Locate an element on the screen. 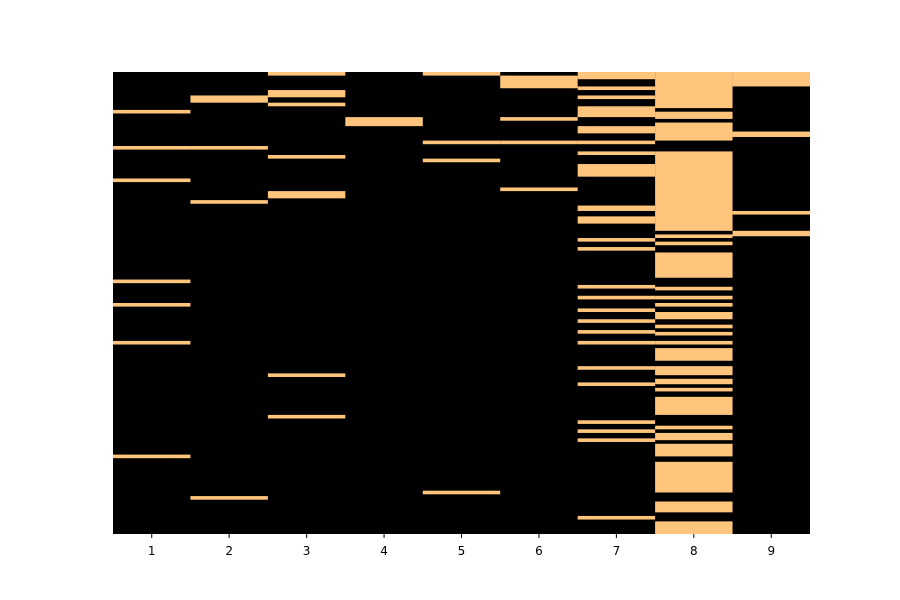  x-axis: 1 2 3 4 5 6 7 8 9 is located at coordinates (461, 546).